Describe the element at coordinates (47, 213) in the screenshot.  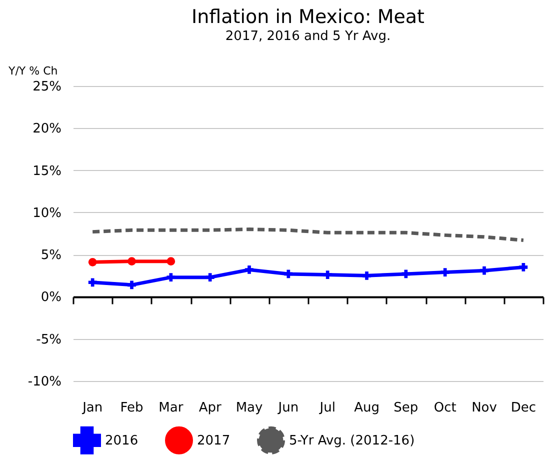
I see `y-tick-label: 10%` at that location.